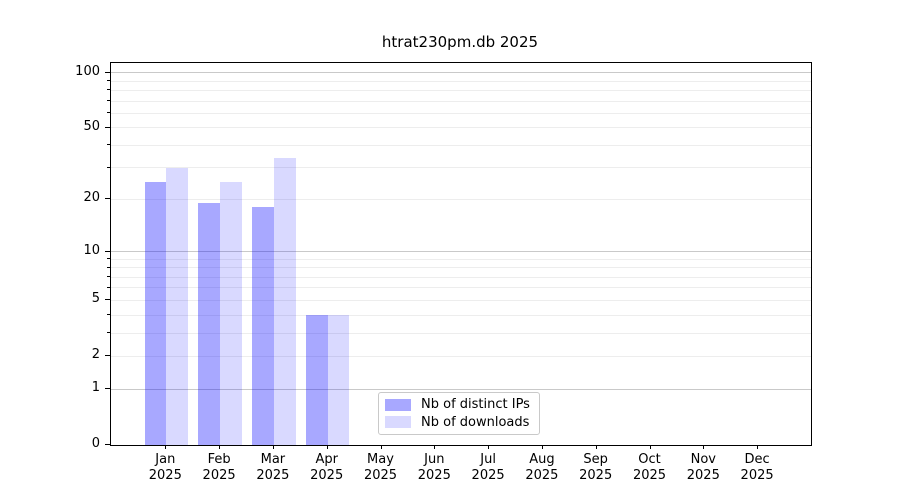  I want to click on bar-jan-distinct-ips, so click(155, 313).